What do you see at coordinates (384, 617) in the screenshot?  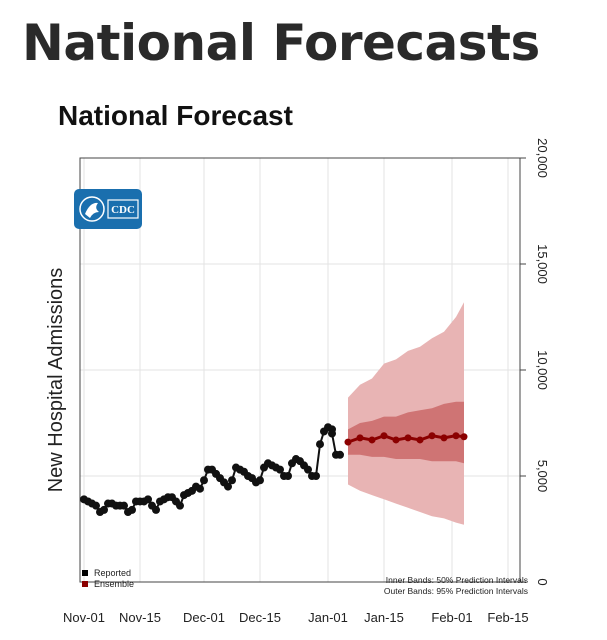 I see `x-tick-label: Jan-15` at bounding box center [384, 617].